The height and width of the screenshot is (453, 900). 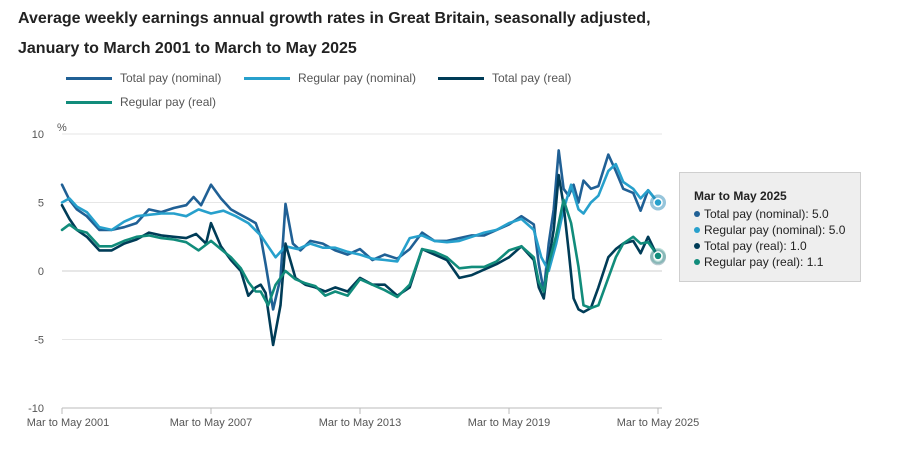 I want to click on x-tick-label: Mar to May 2007, so click(x=211, y=423).